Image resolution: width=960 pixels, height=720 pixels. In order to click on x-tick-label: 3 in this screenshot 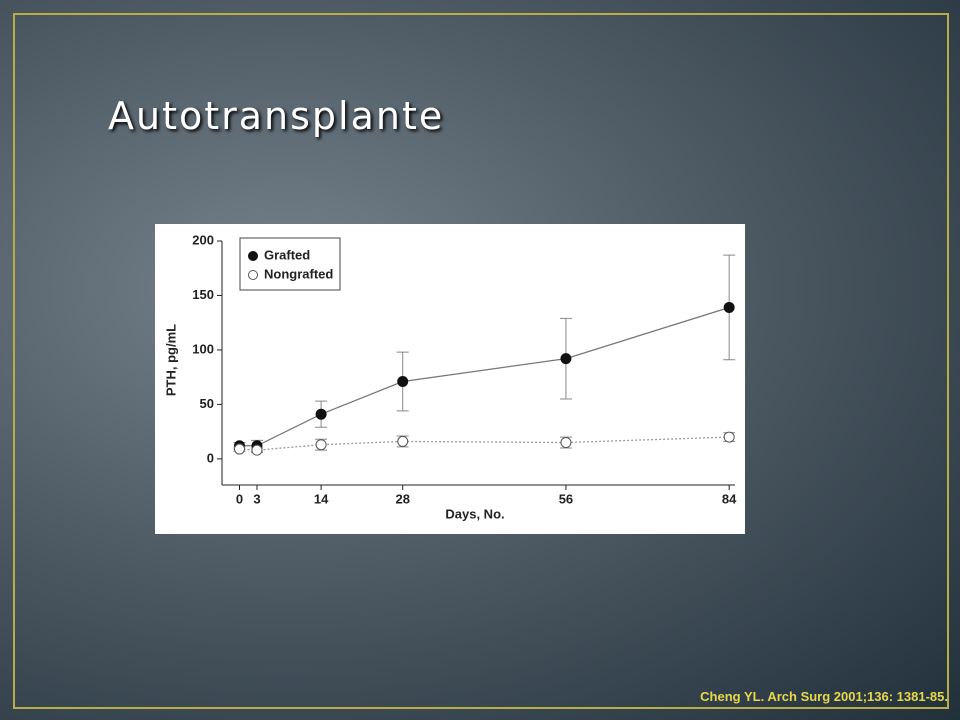, I will do `click(256, 498)`.